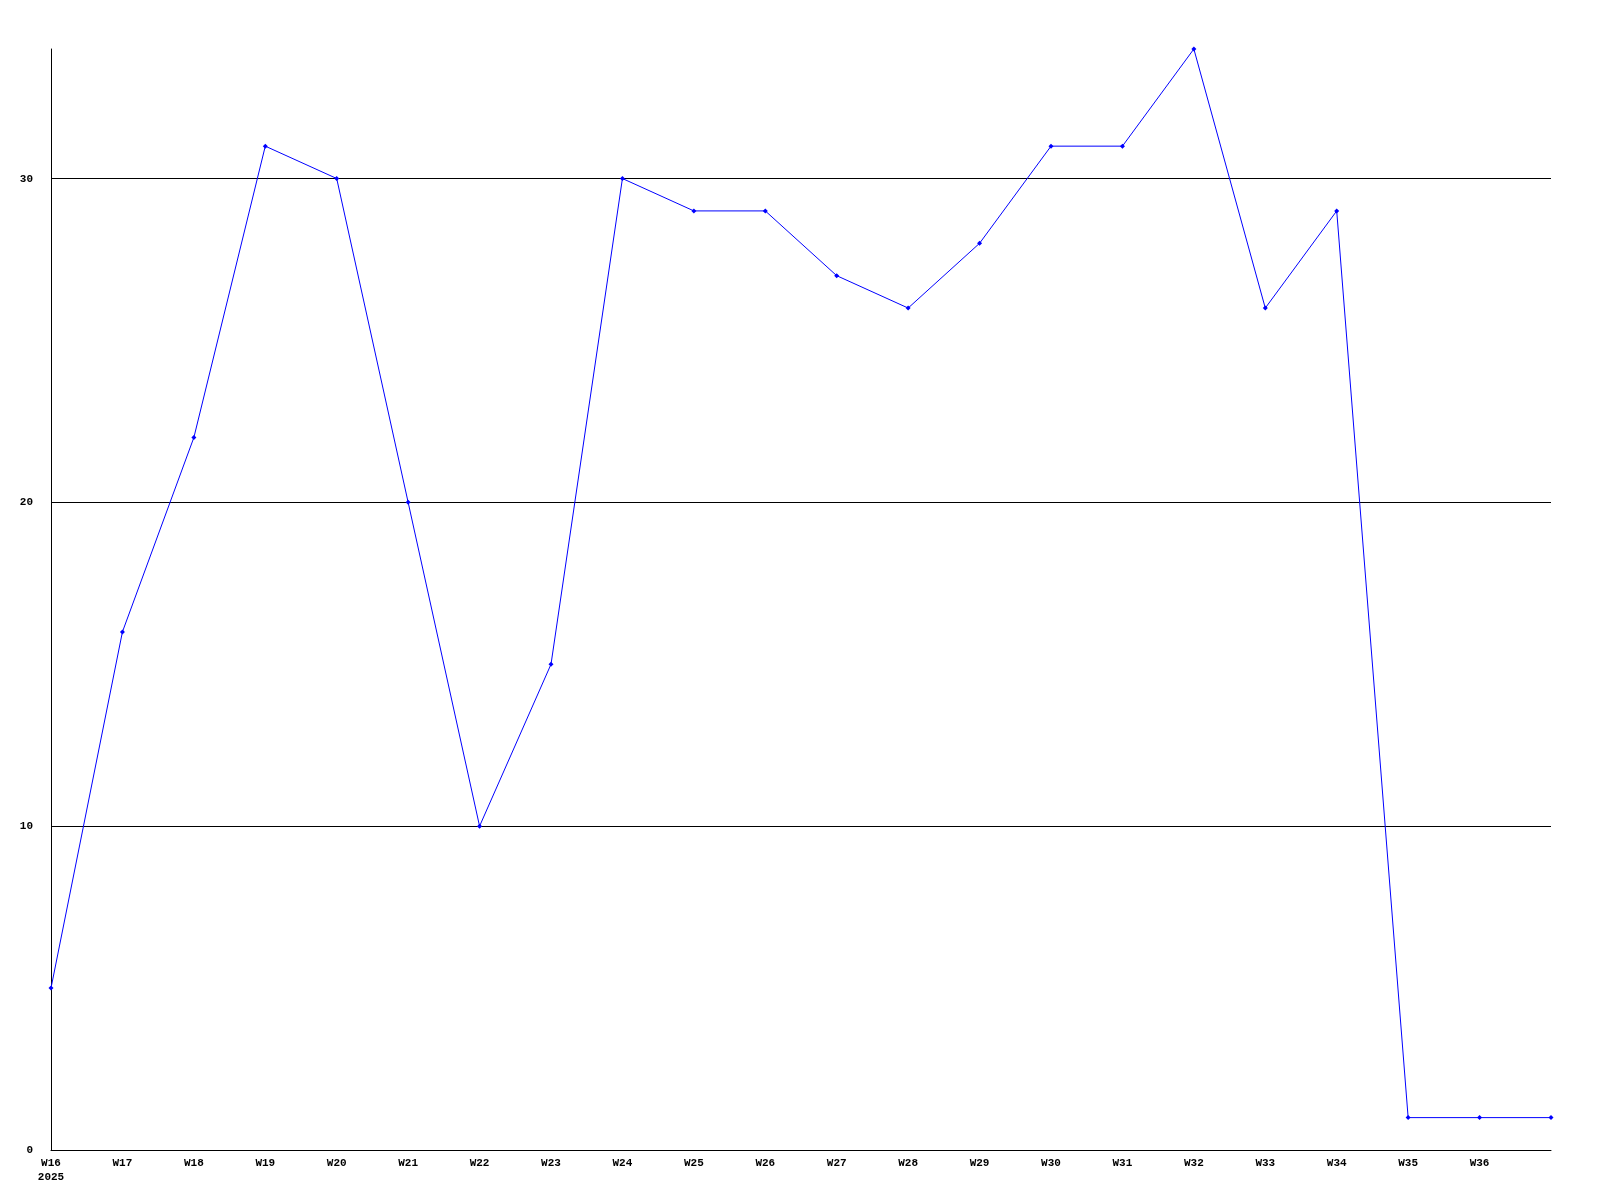 This screenshot has height=1200, width=1600. Describe the element at coordinates (908, 1163) in the screenshot. I see `x-tick-label: W28` at that location.